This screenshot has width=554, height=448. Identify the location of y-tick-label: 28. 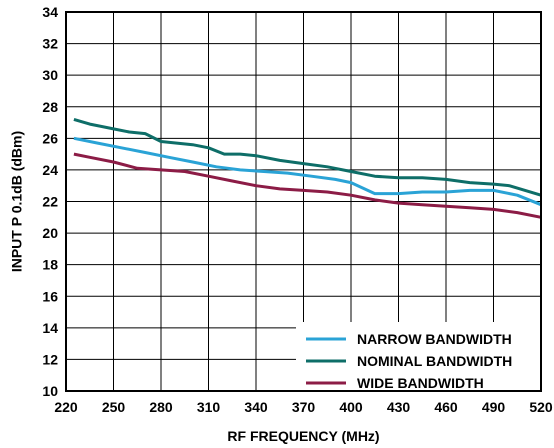
(50, 107).